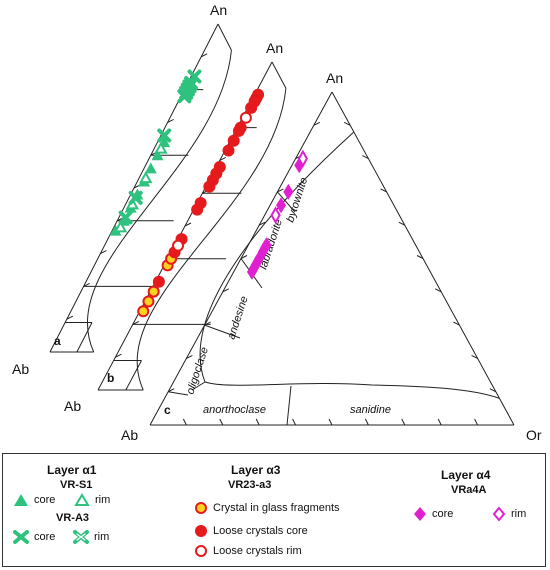  I want to click on vertex-label-an-b: An, so click(274, 48).